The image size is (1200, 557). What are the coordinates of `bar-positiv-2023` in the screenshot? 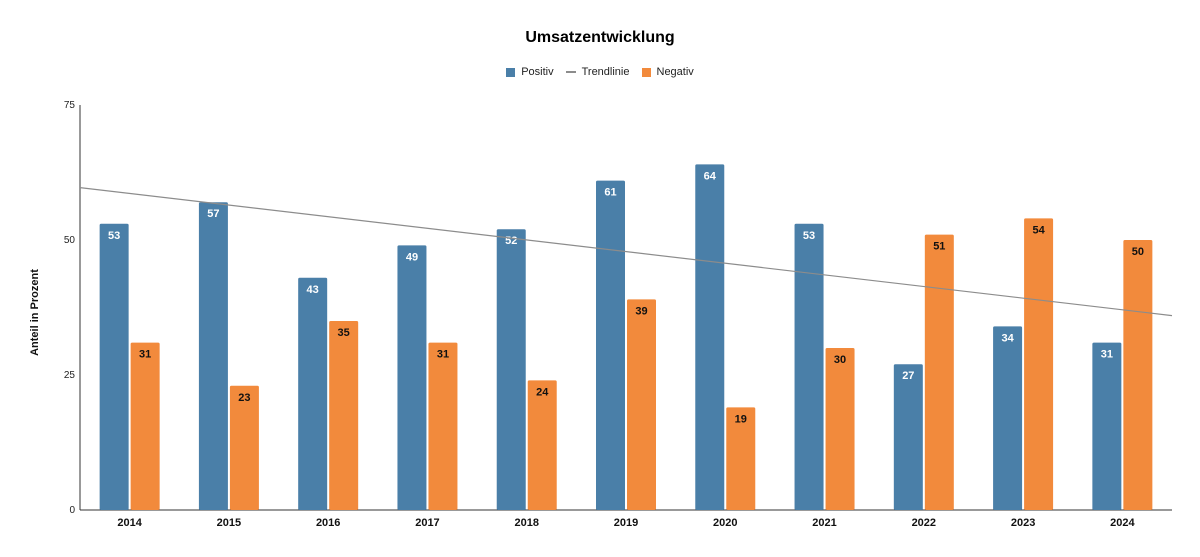 It's located at (1008, 418).